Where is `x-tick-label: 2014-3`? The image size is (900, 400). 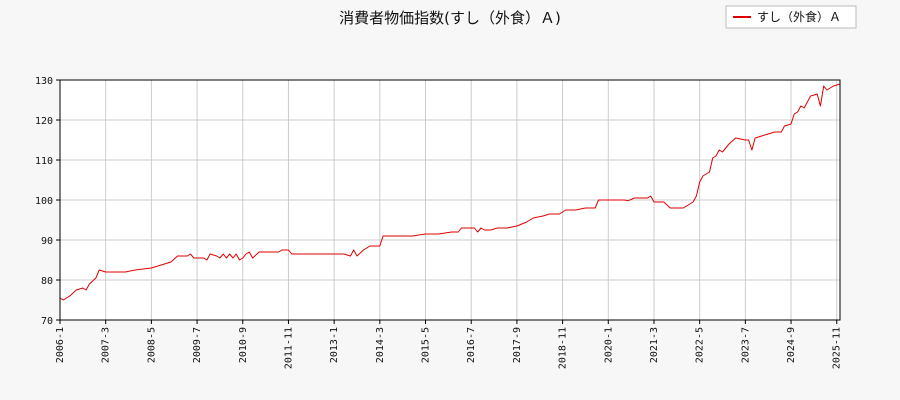 x-tick-label: 2014-3 is located at coordinates (380, 345).